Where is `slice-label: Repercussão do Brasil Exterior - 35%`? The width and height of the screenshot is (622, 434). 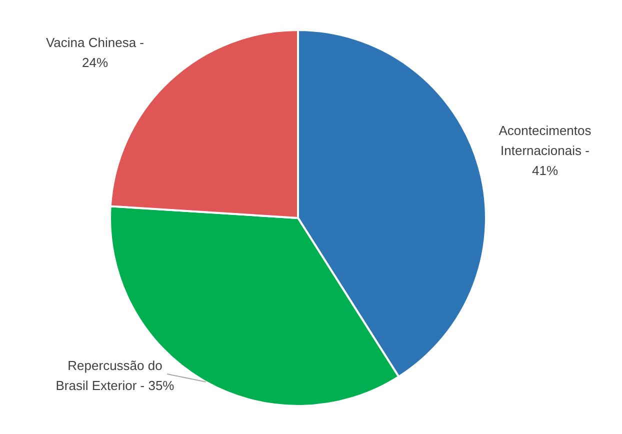
slice-label: Repercussão do Brasil Exterior - 35% is located at coordinates (115, 375).